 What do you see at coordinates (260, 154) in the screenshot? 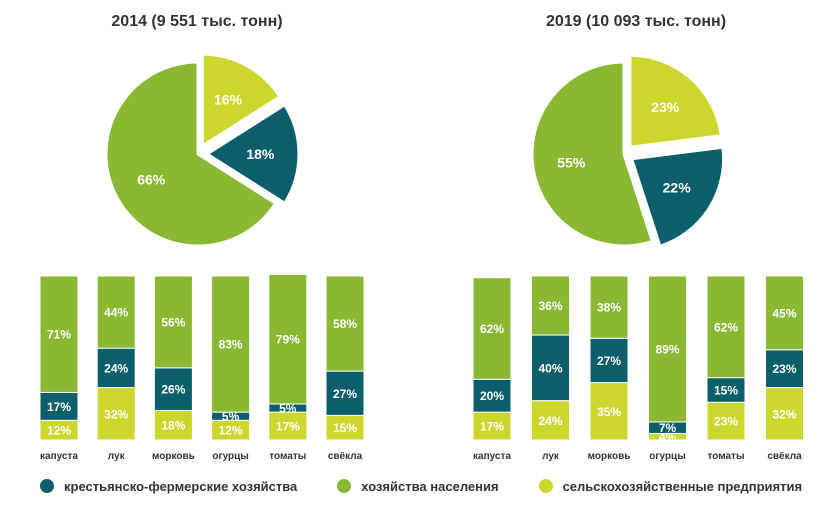
I see `pie-label-2014-farm: 18%` at bounding box center [260, 154].